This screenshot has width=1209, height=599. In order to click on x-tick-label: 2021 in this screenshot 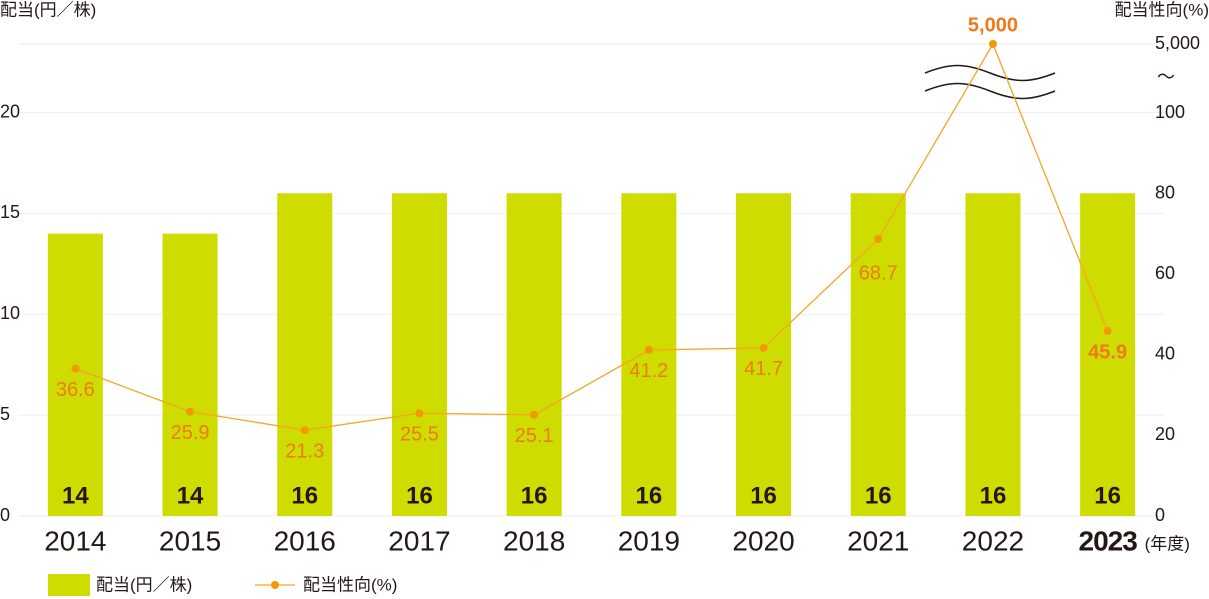, I will do `click(878, 540)`.